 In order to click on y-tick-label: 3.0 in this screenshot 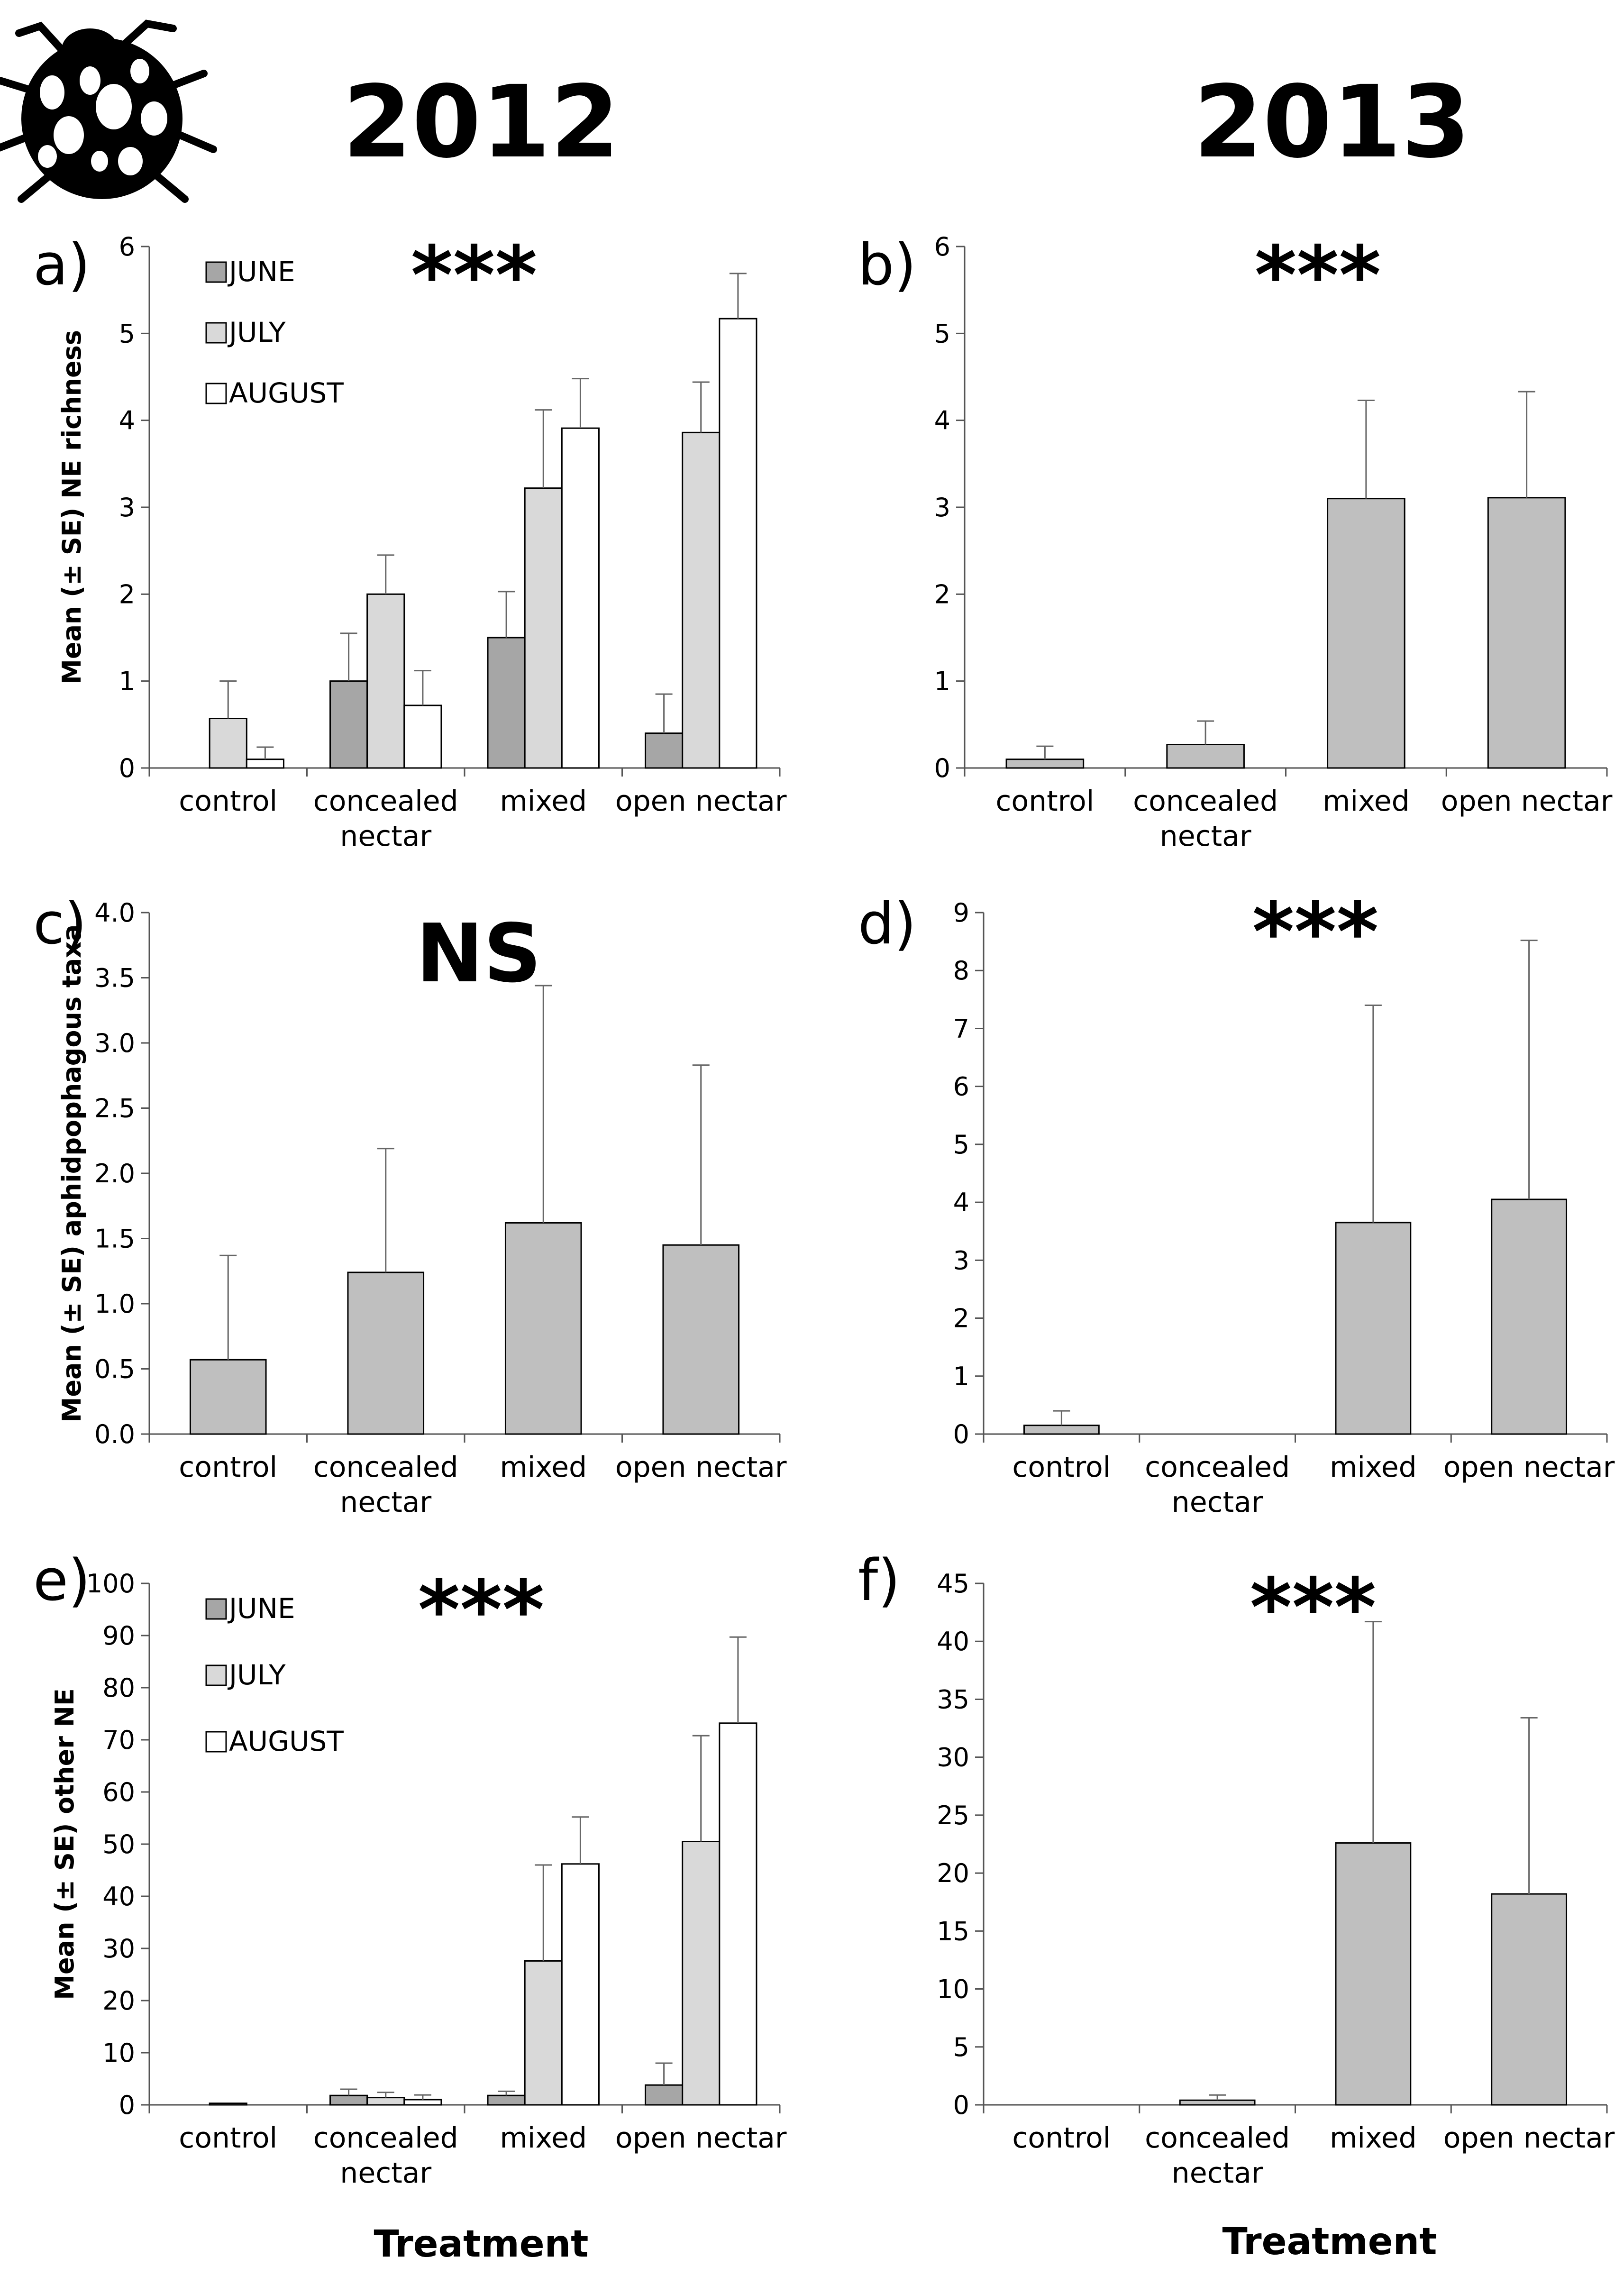, I will do `click(114, 1043)`.